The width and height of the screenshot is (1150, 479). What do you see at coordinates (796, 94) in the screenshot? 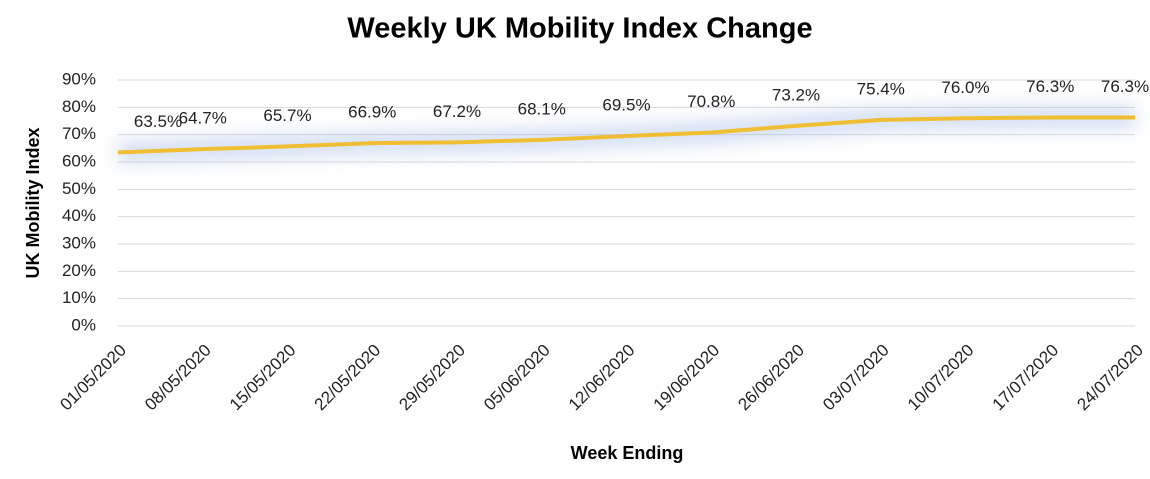
I see `data-label: 73.2%` at bounding box center [796, 94].